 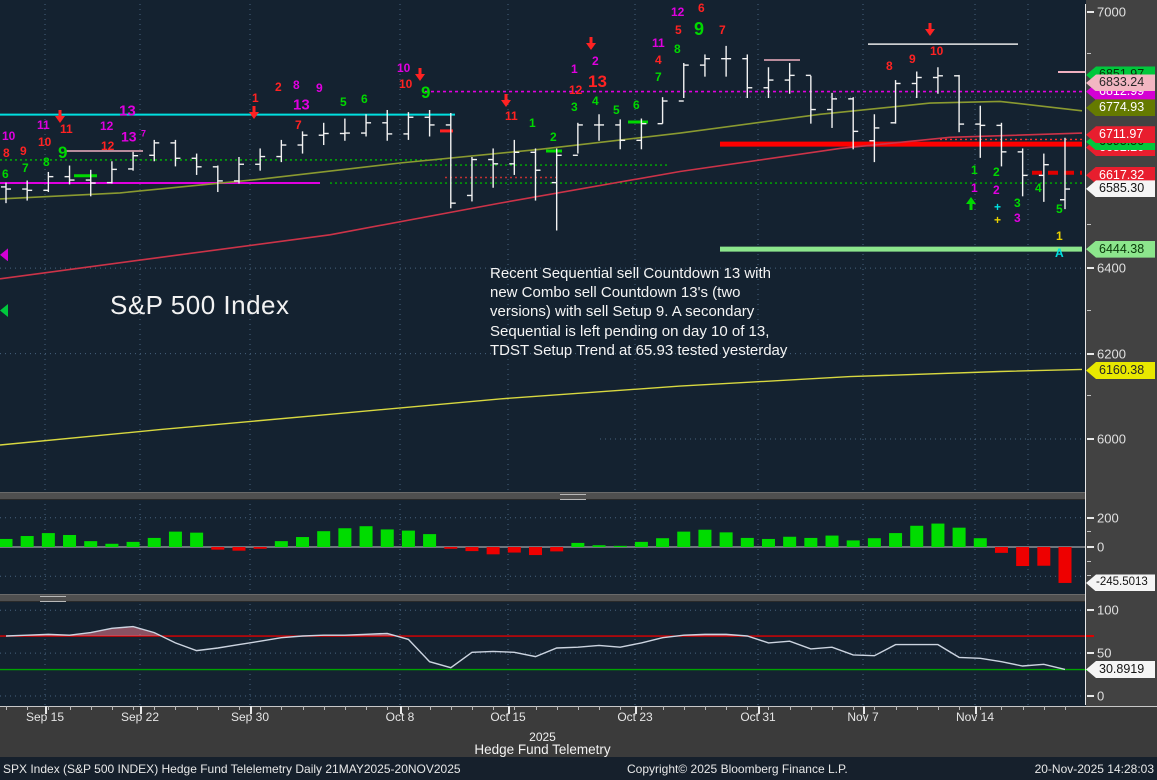 I want to click on demark-red-label: 12, so click(x=576, y=90).